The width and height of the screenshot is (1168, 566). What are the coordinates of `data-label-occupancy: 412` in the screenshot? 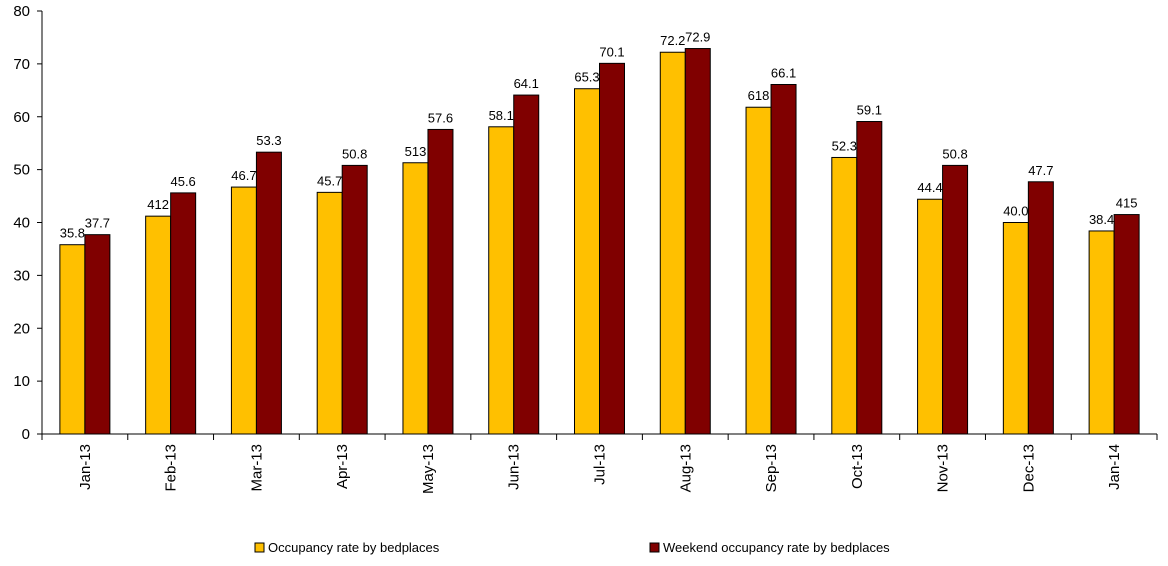 It's located at (158, 204).